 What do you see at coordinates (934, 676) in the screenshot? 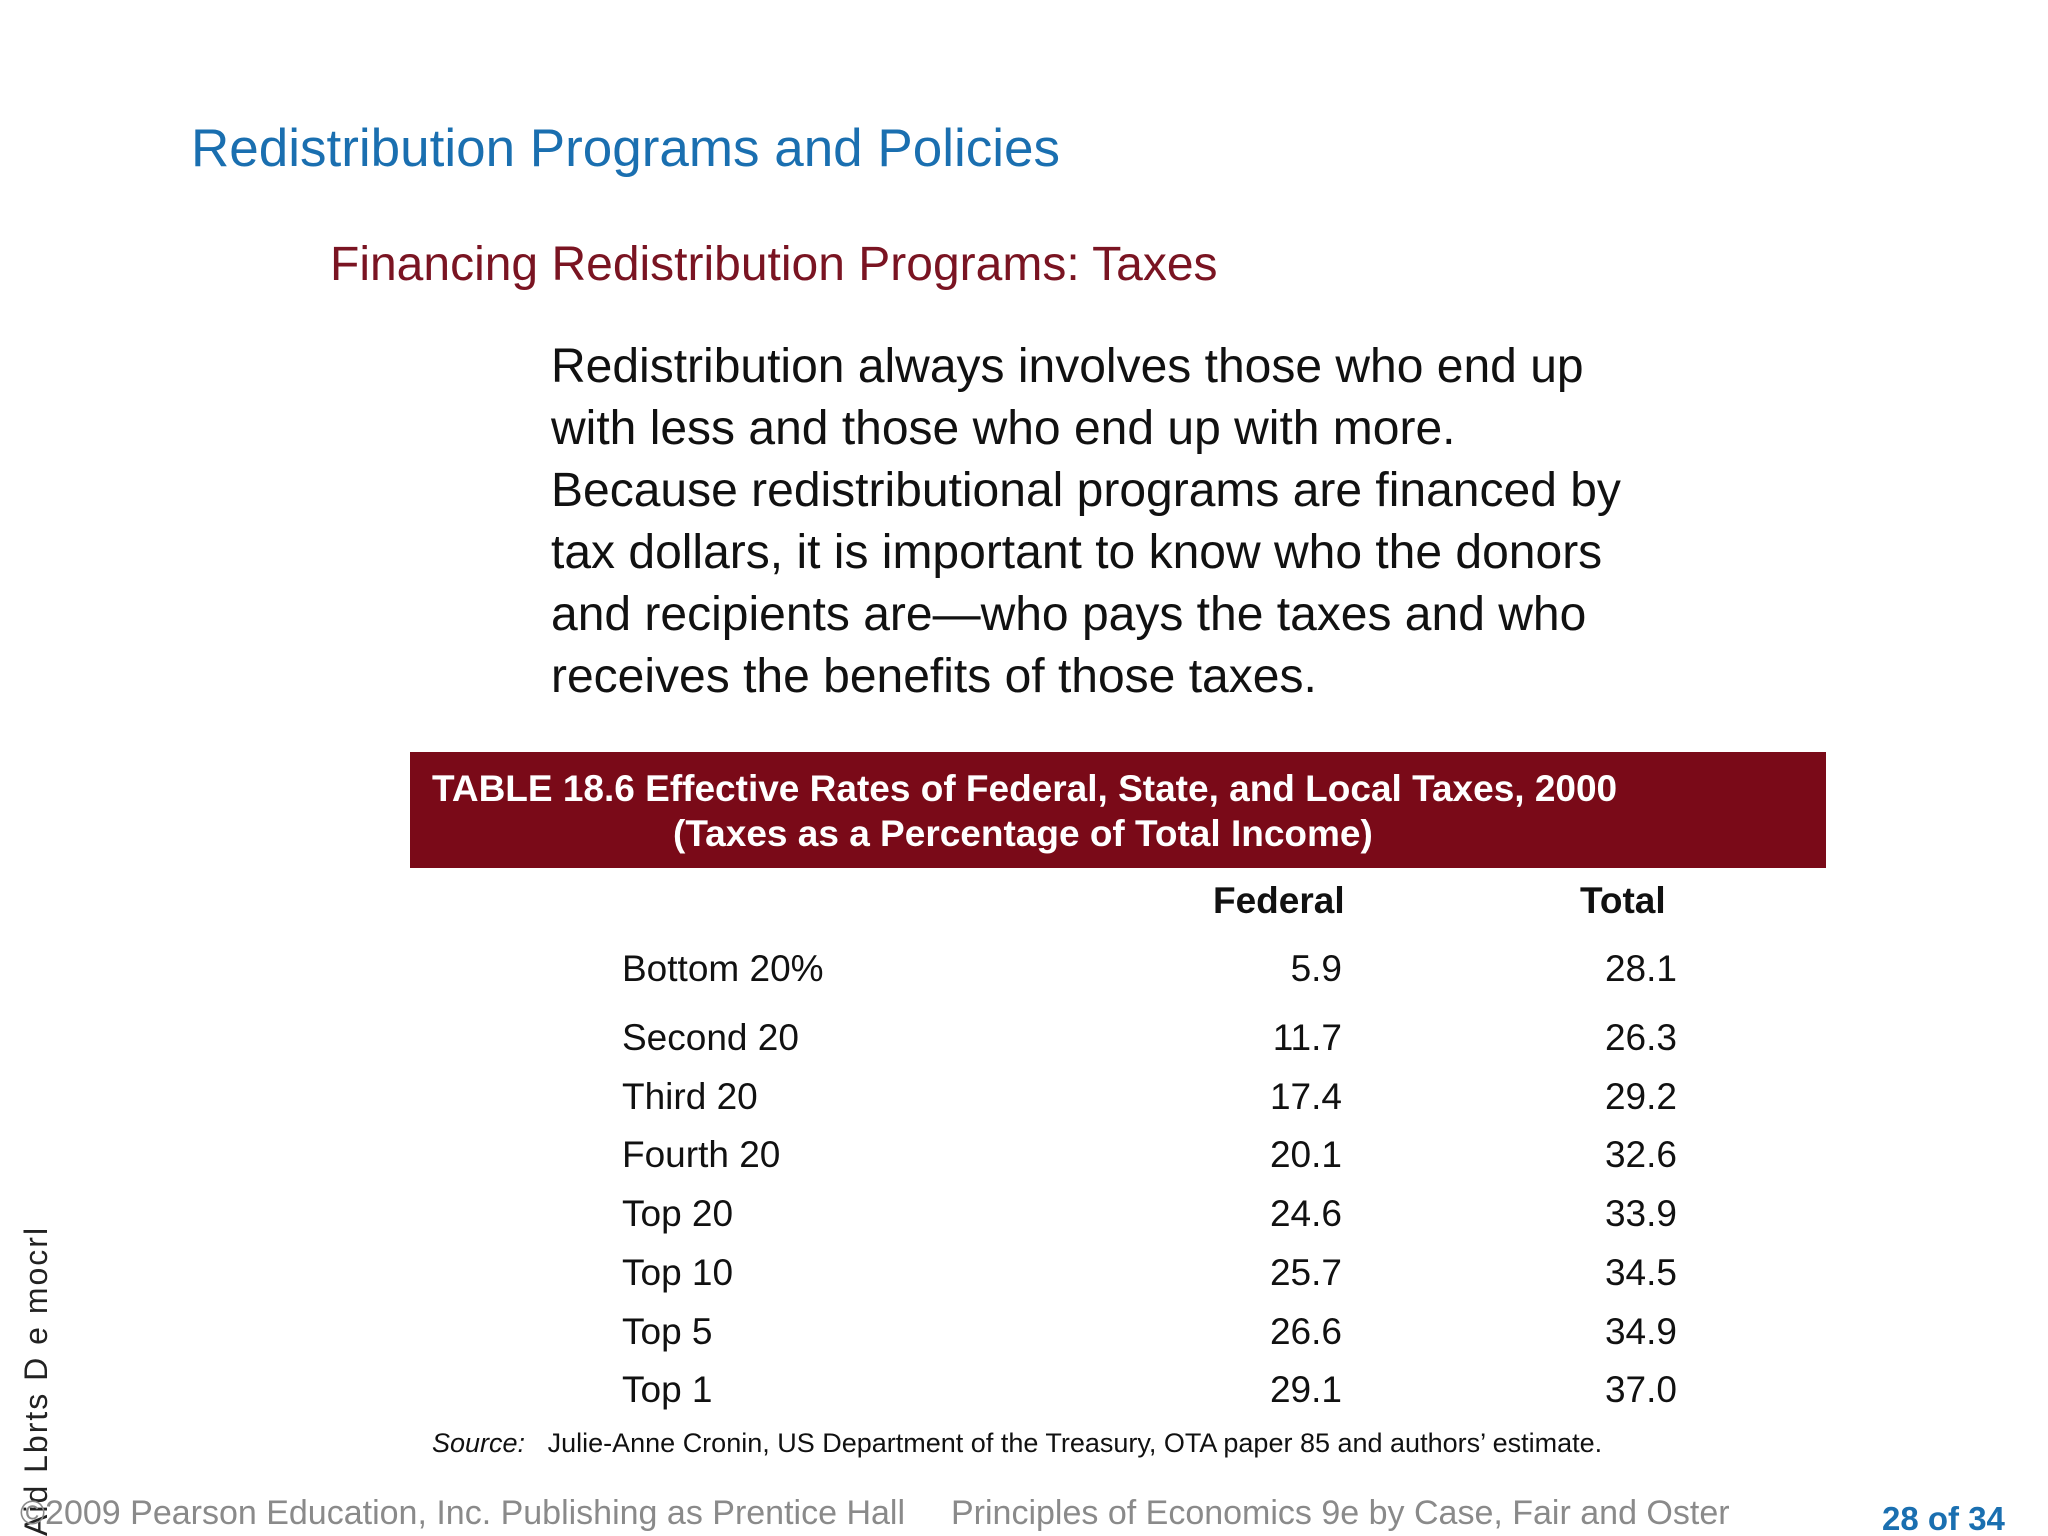
I see `body-line: receives the benefits of those taxes.` at bounding box center [934, 676].